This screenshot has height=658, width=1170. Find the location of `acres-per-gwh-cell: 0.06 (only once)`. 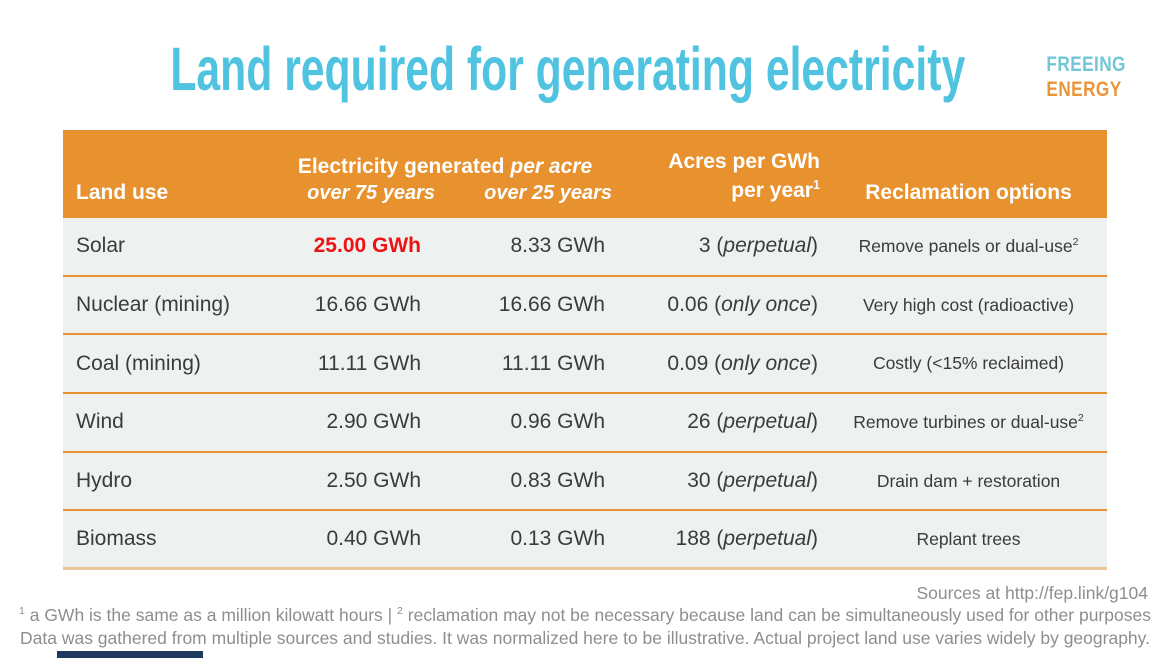

acres-per-gwh-cell: 0.06 (only once) is located at coordinates (742, 305).